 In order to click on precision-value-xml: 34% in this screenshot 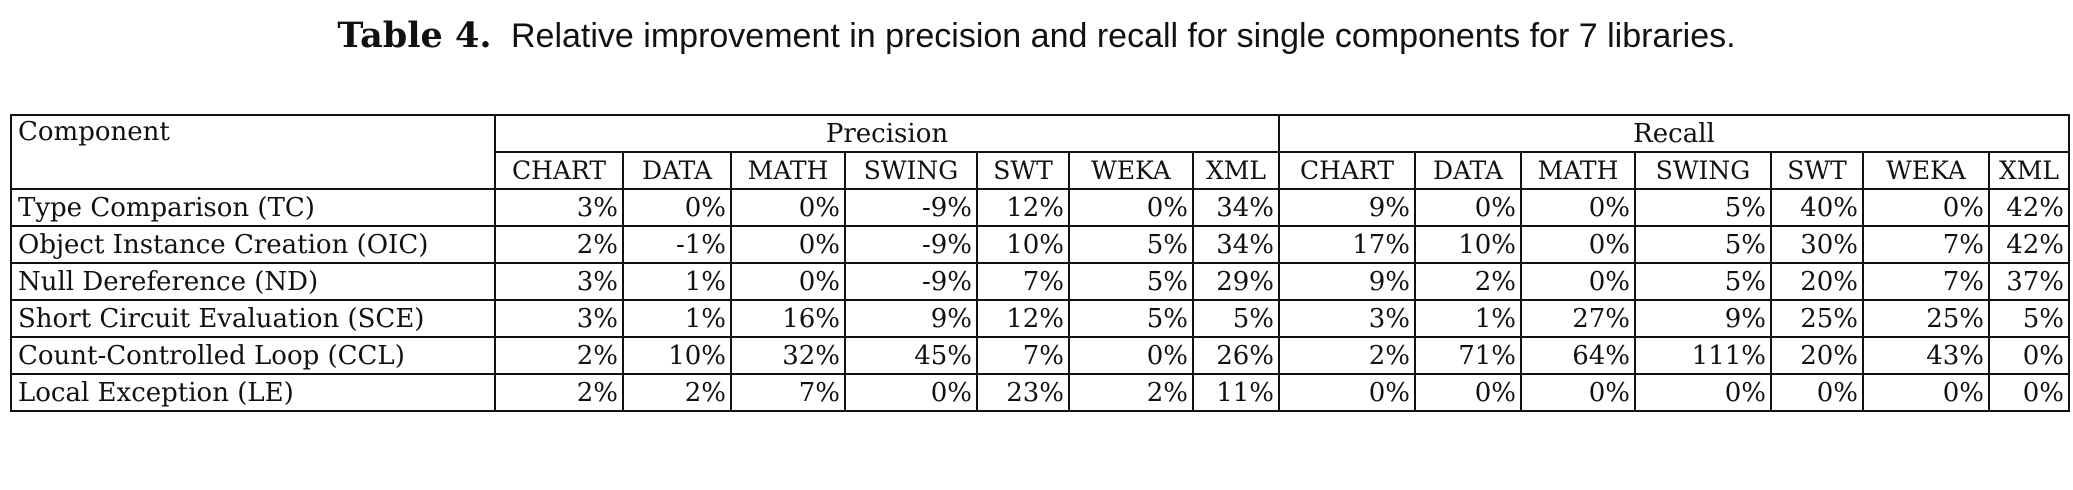, I will do `click(1236, 244)`.